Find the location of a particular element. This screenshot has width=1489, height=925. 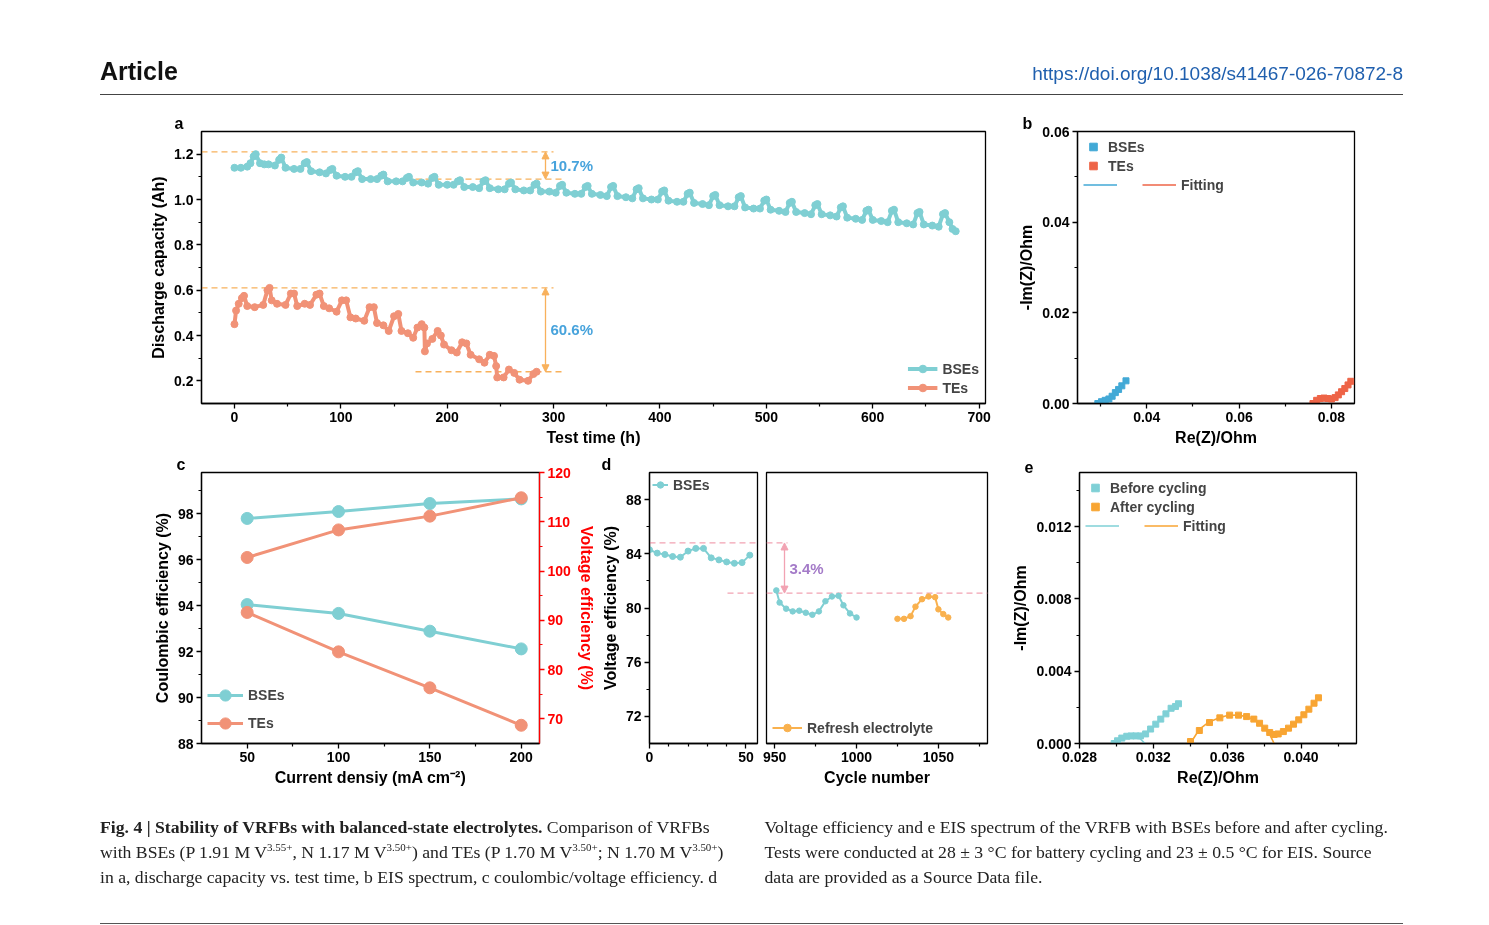

y2-tick-label: 100 is located at coordinates (559, 571).